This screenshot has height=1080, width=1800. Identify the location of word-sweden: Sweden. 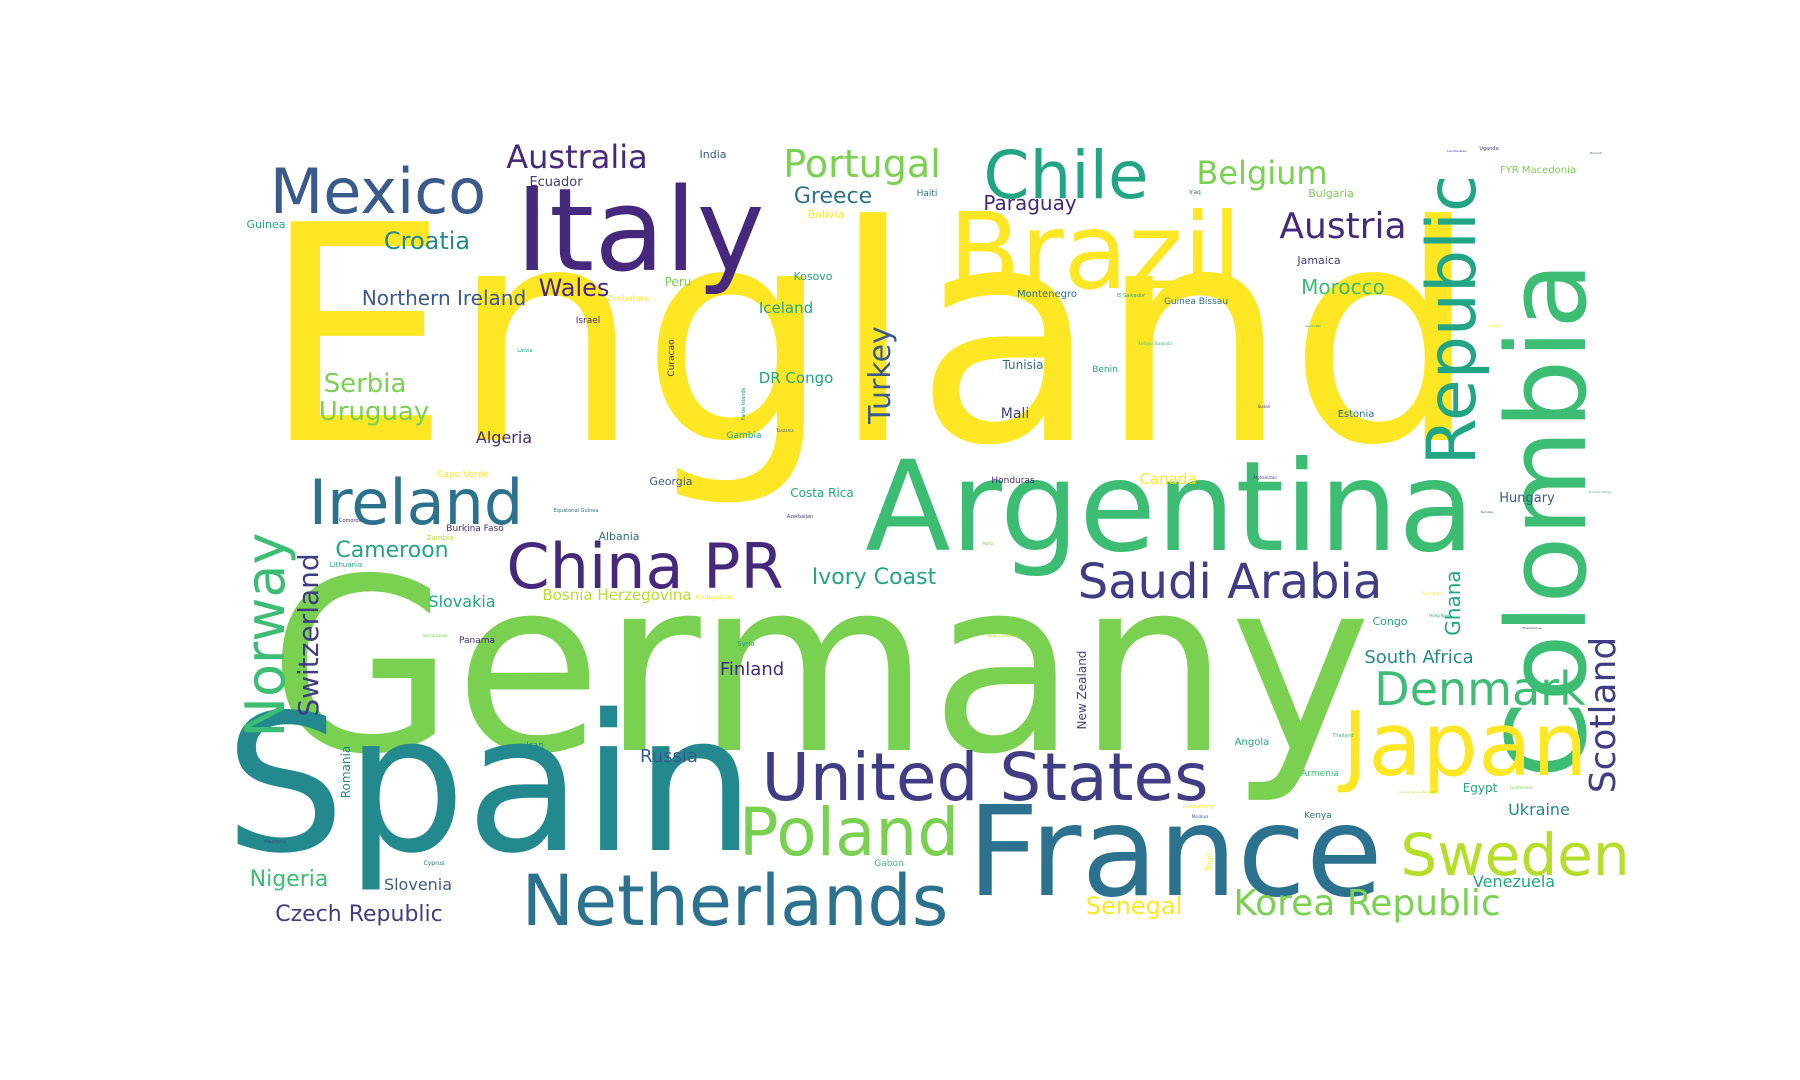
(1514, 855).